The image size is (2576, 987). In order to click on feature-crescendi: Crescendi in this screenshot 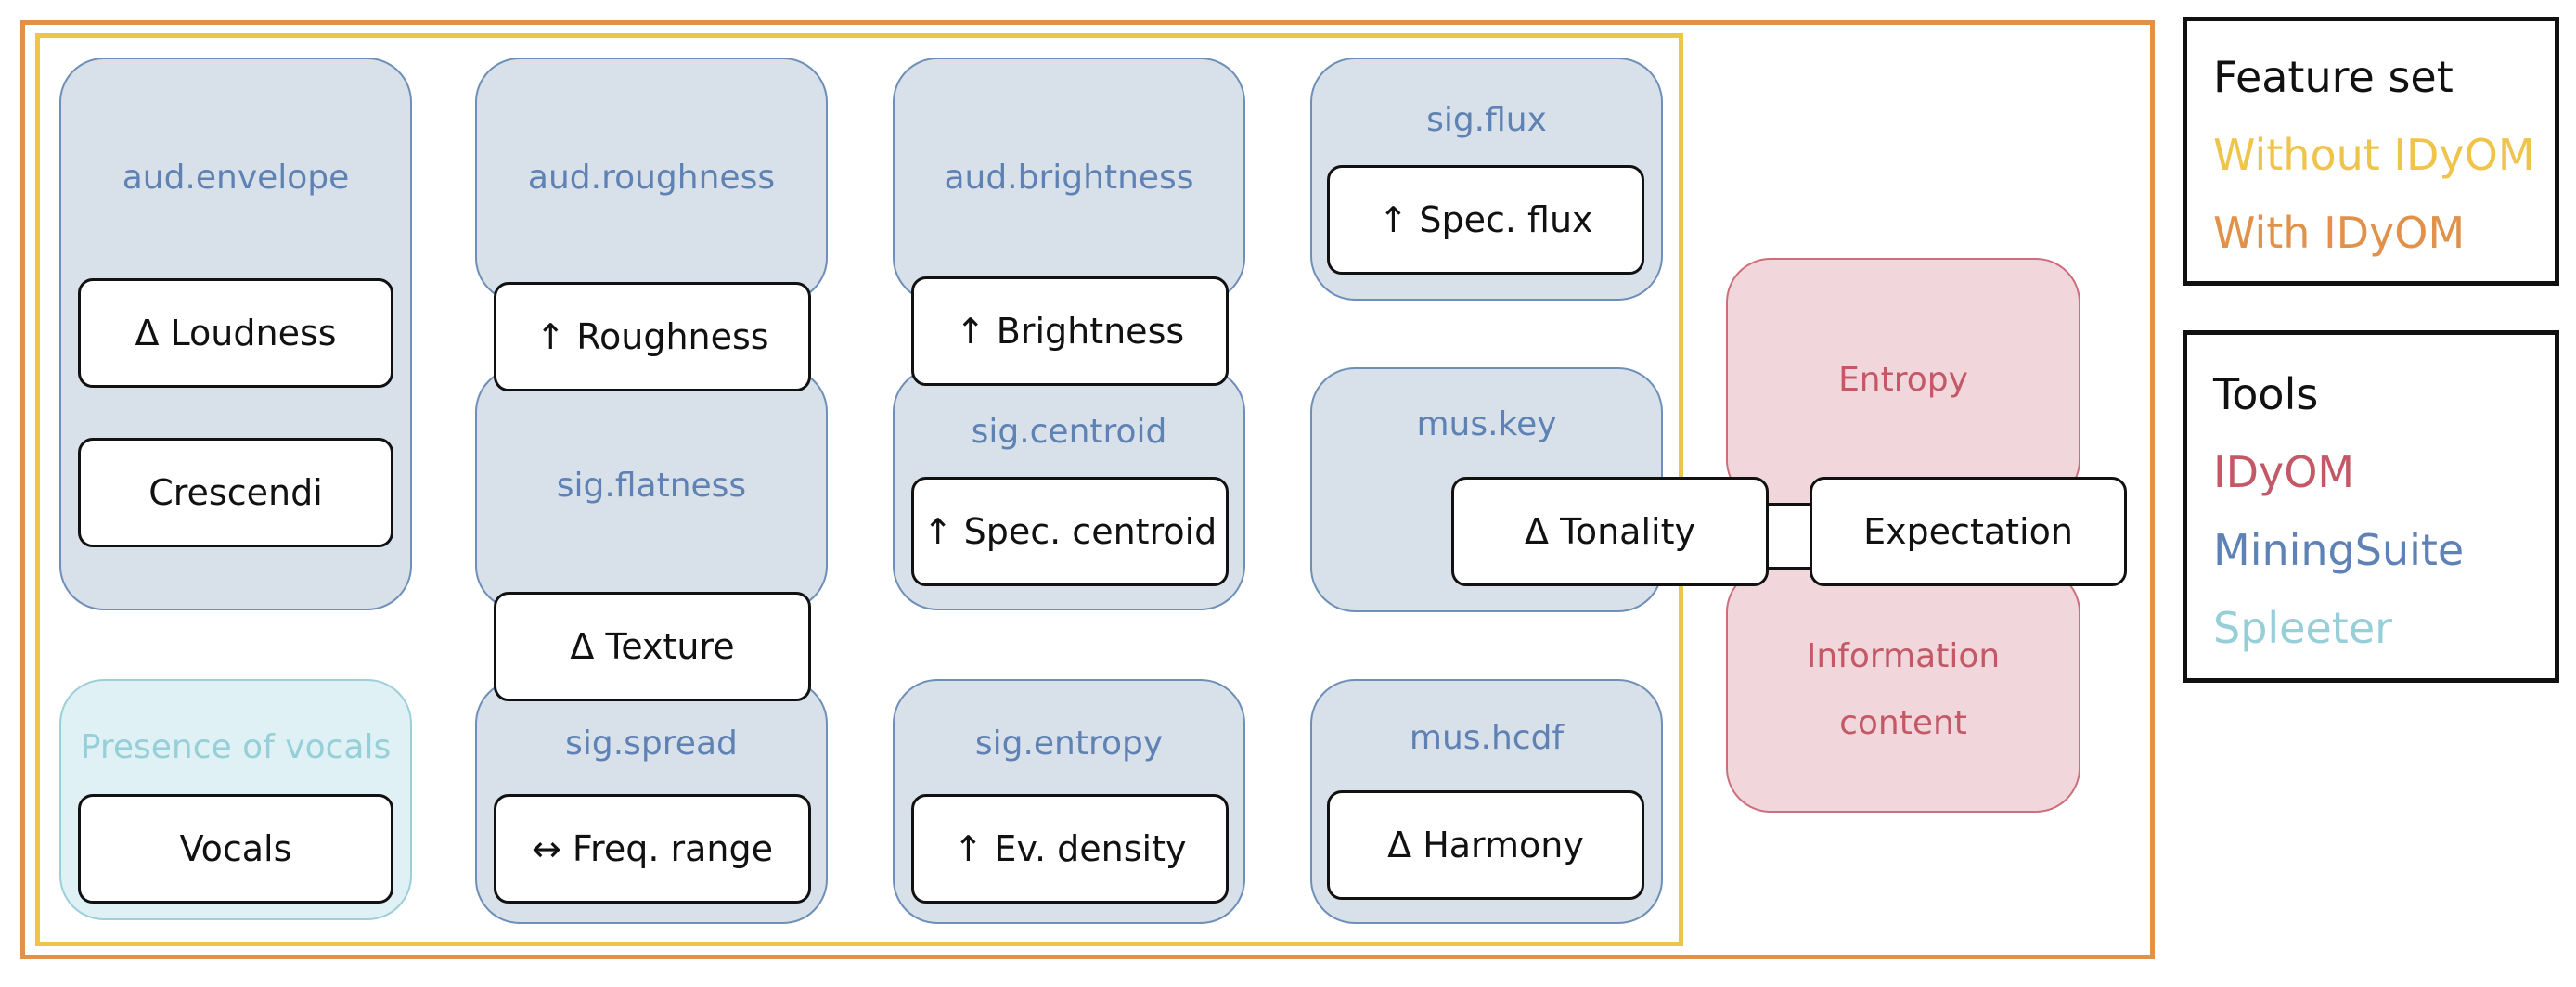, I will do `click(236, 493)`.